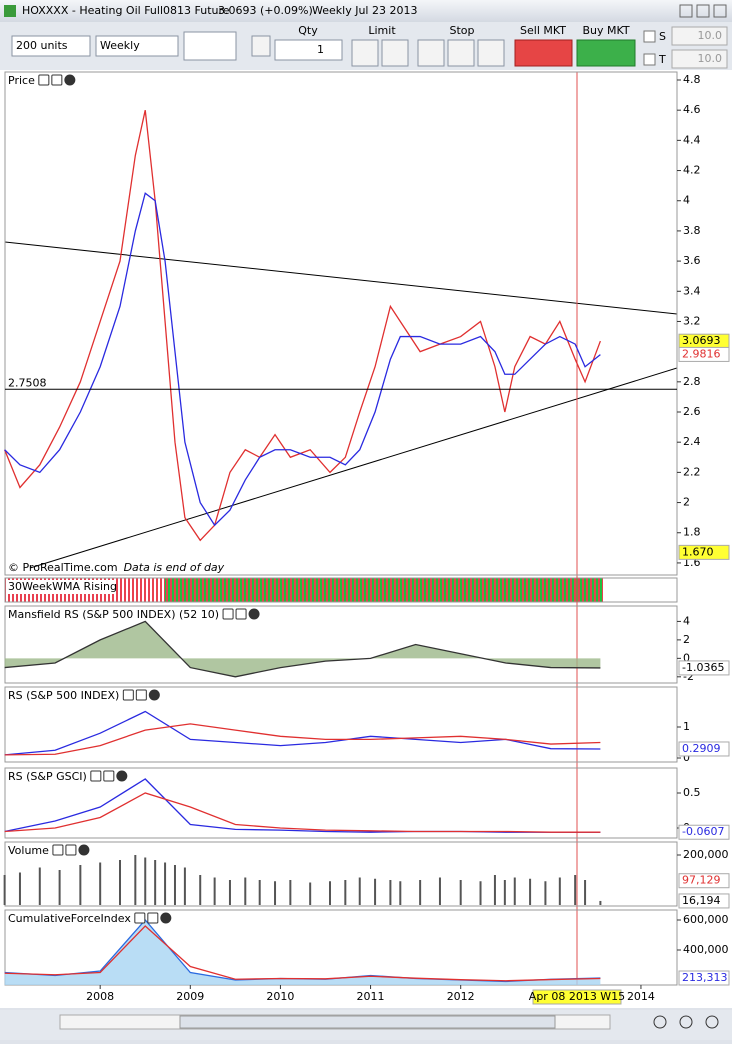 The image size is (732, 1044). Describe the element at coordinates (190, 996) in the screenshot. I see `x-tick-label: 2009` at that location.